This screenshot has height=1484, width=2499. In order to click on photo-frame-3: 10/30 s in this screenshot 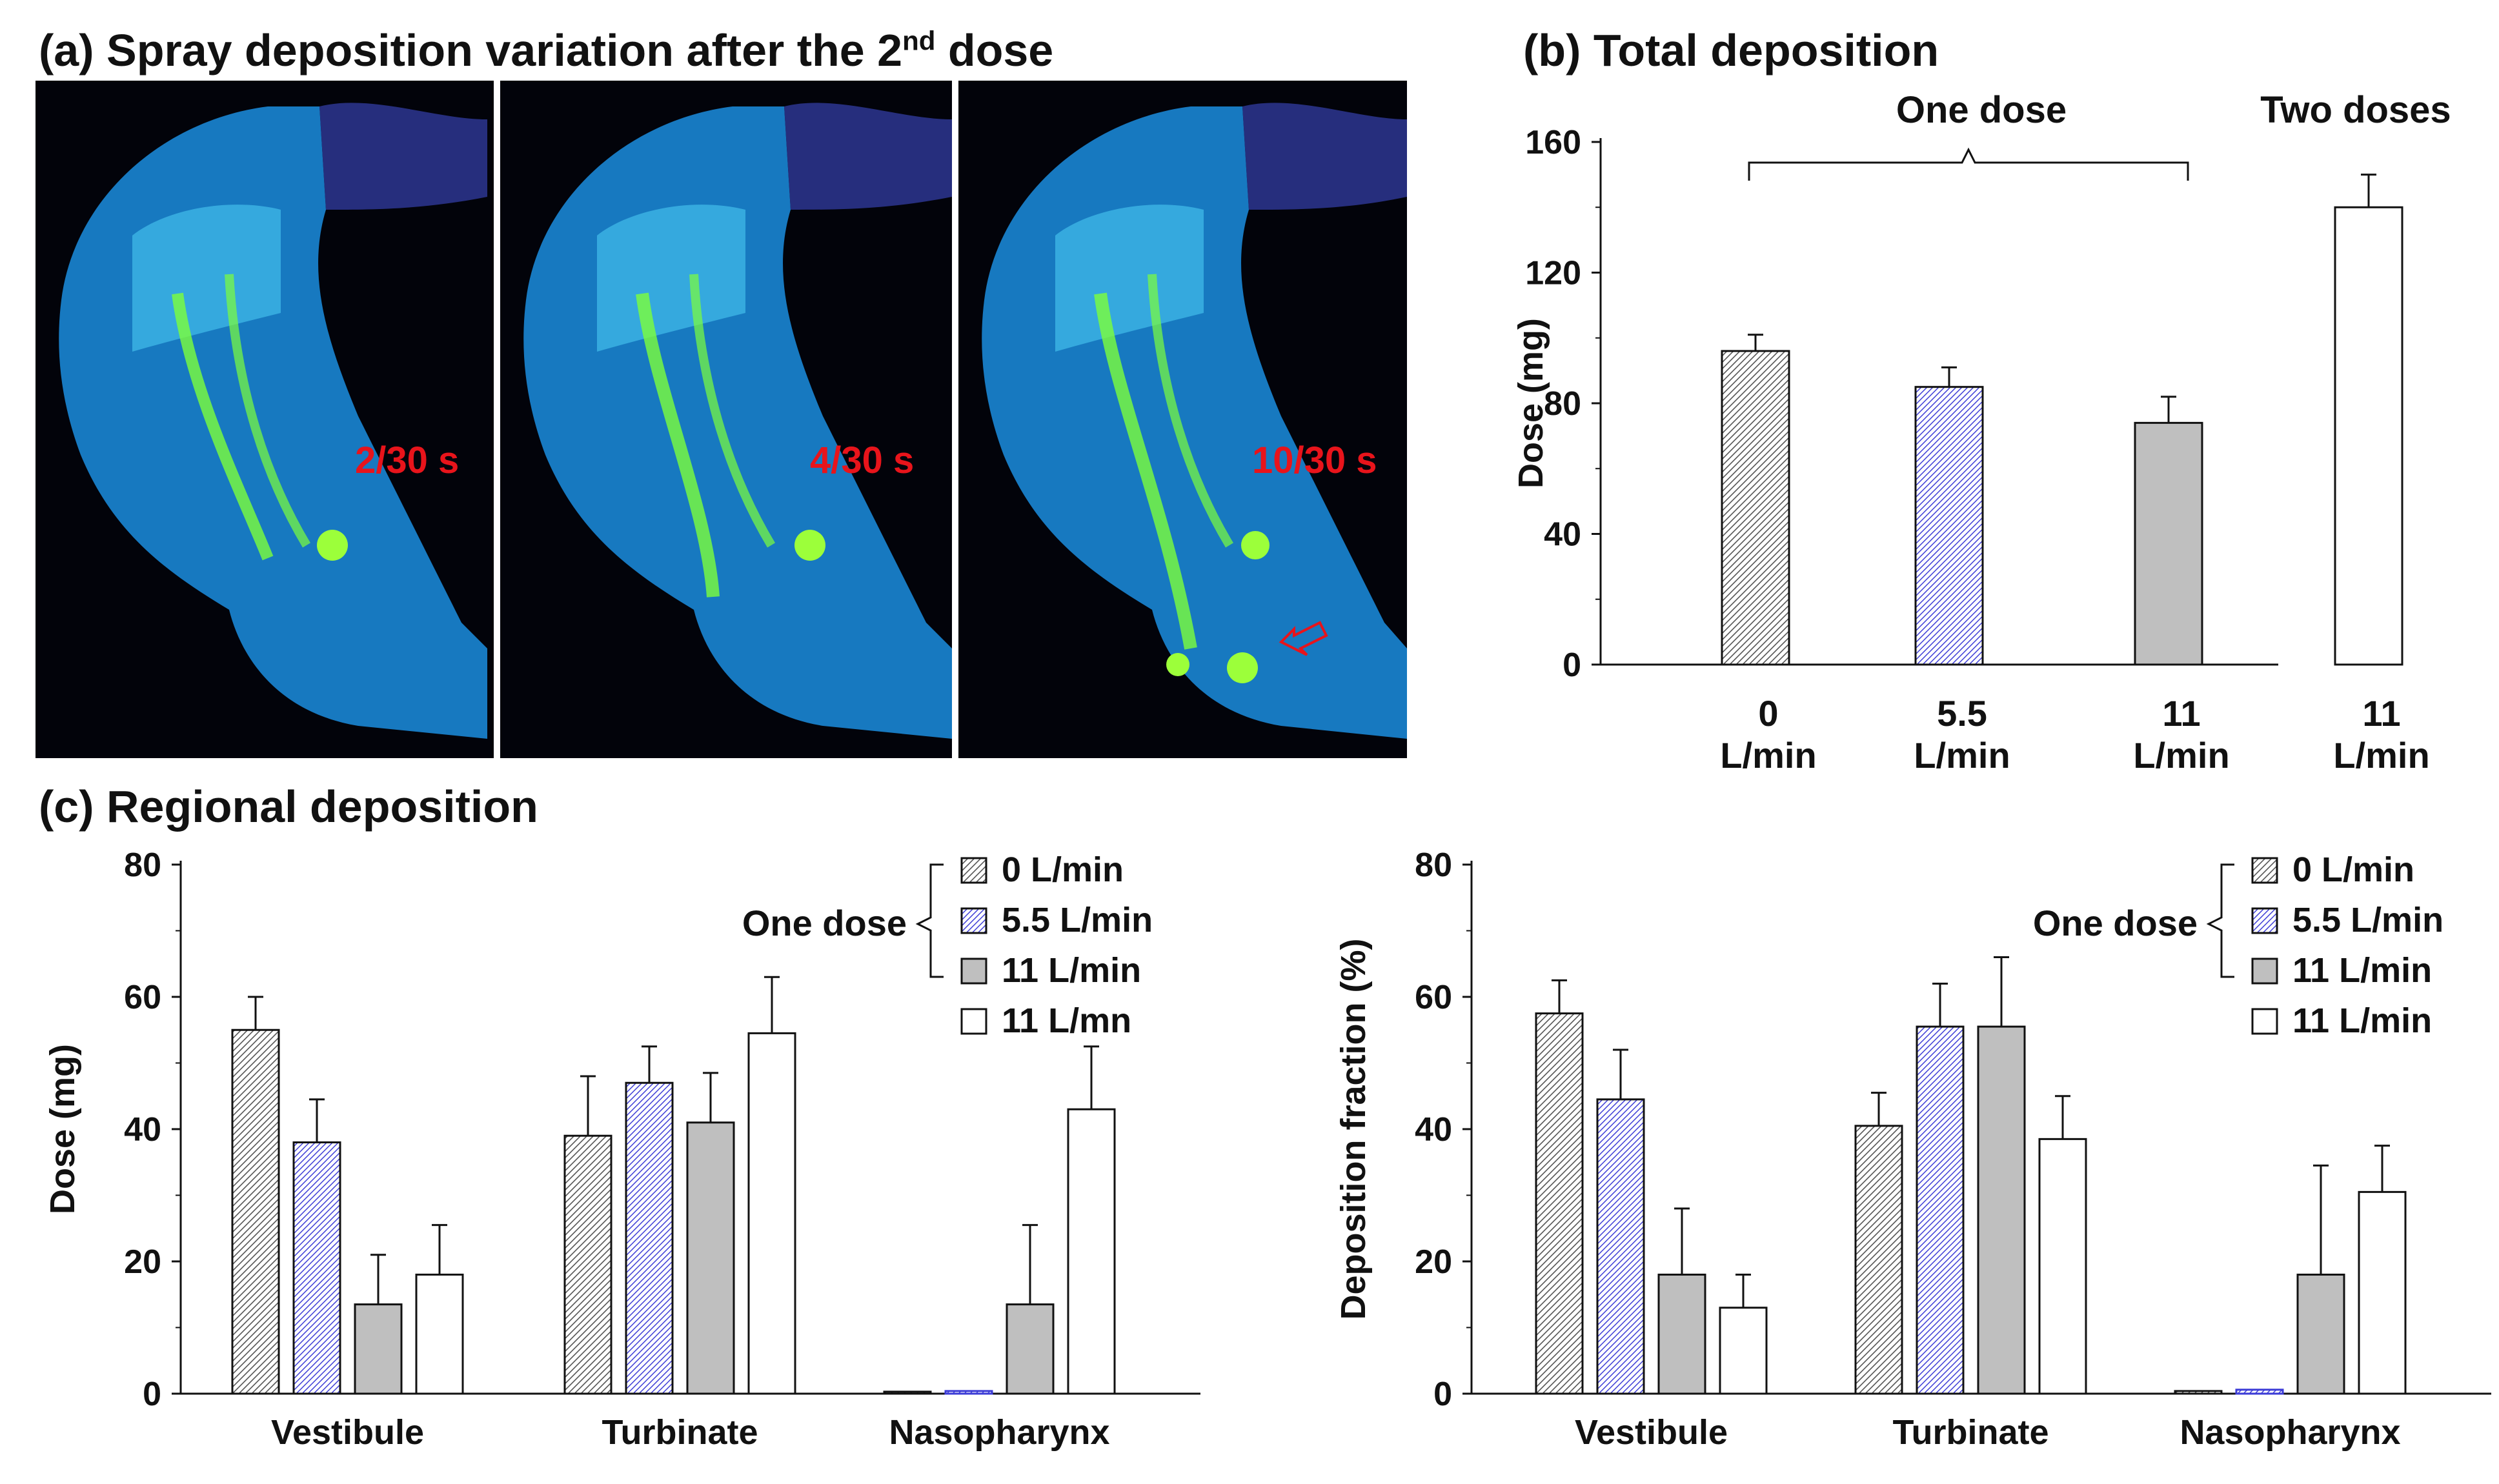, I will do `click(1182, 419)`.